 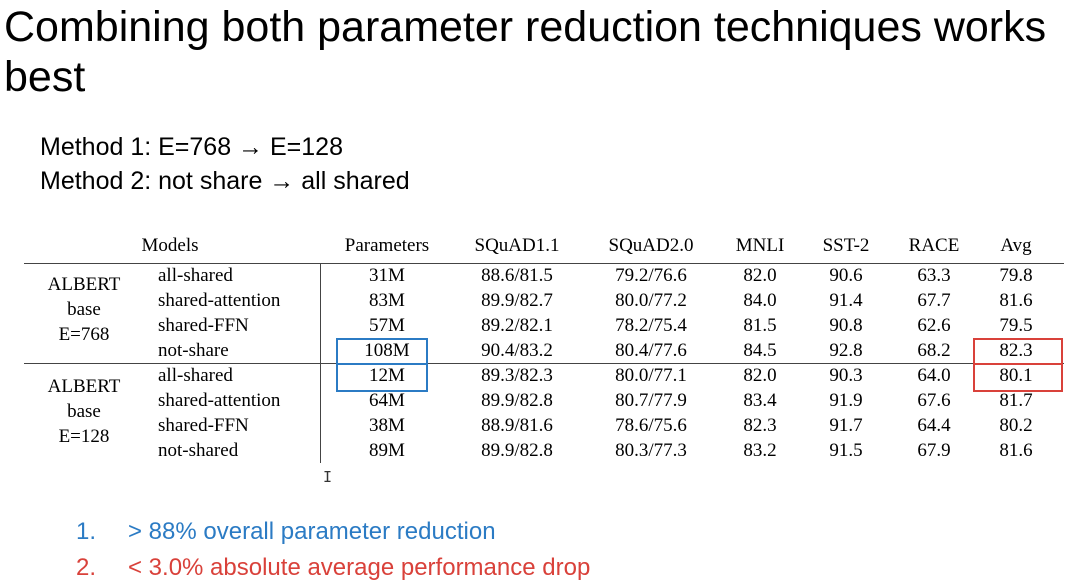 I want to click on row-model-name: not-shared, so click(x=198, y=450).